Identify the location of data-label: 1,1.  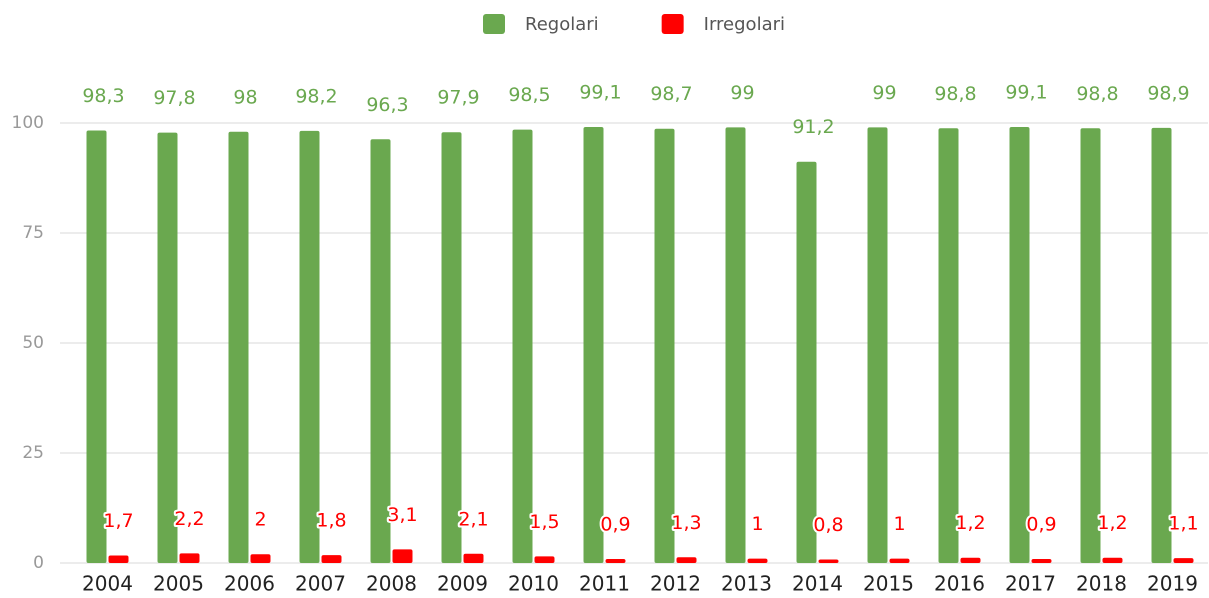
(1183, 524).